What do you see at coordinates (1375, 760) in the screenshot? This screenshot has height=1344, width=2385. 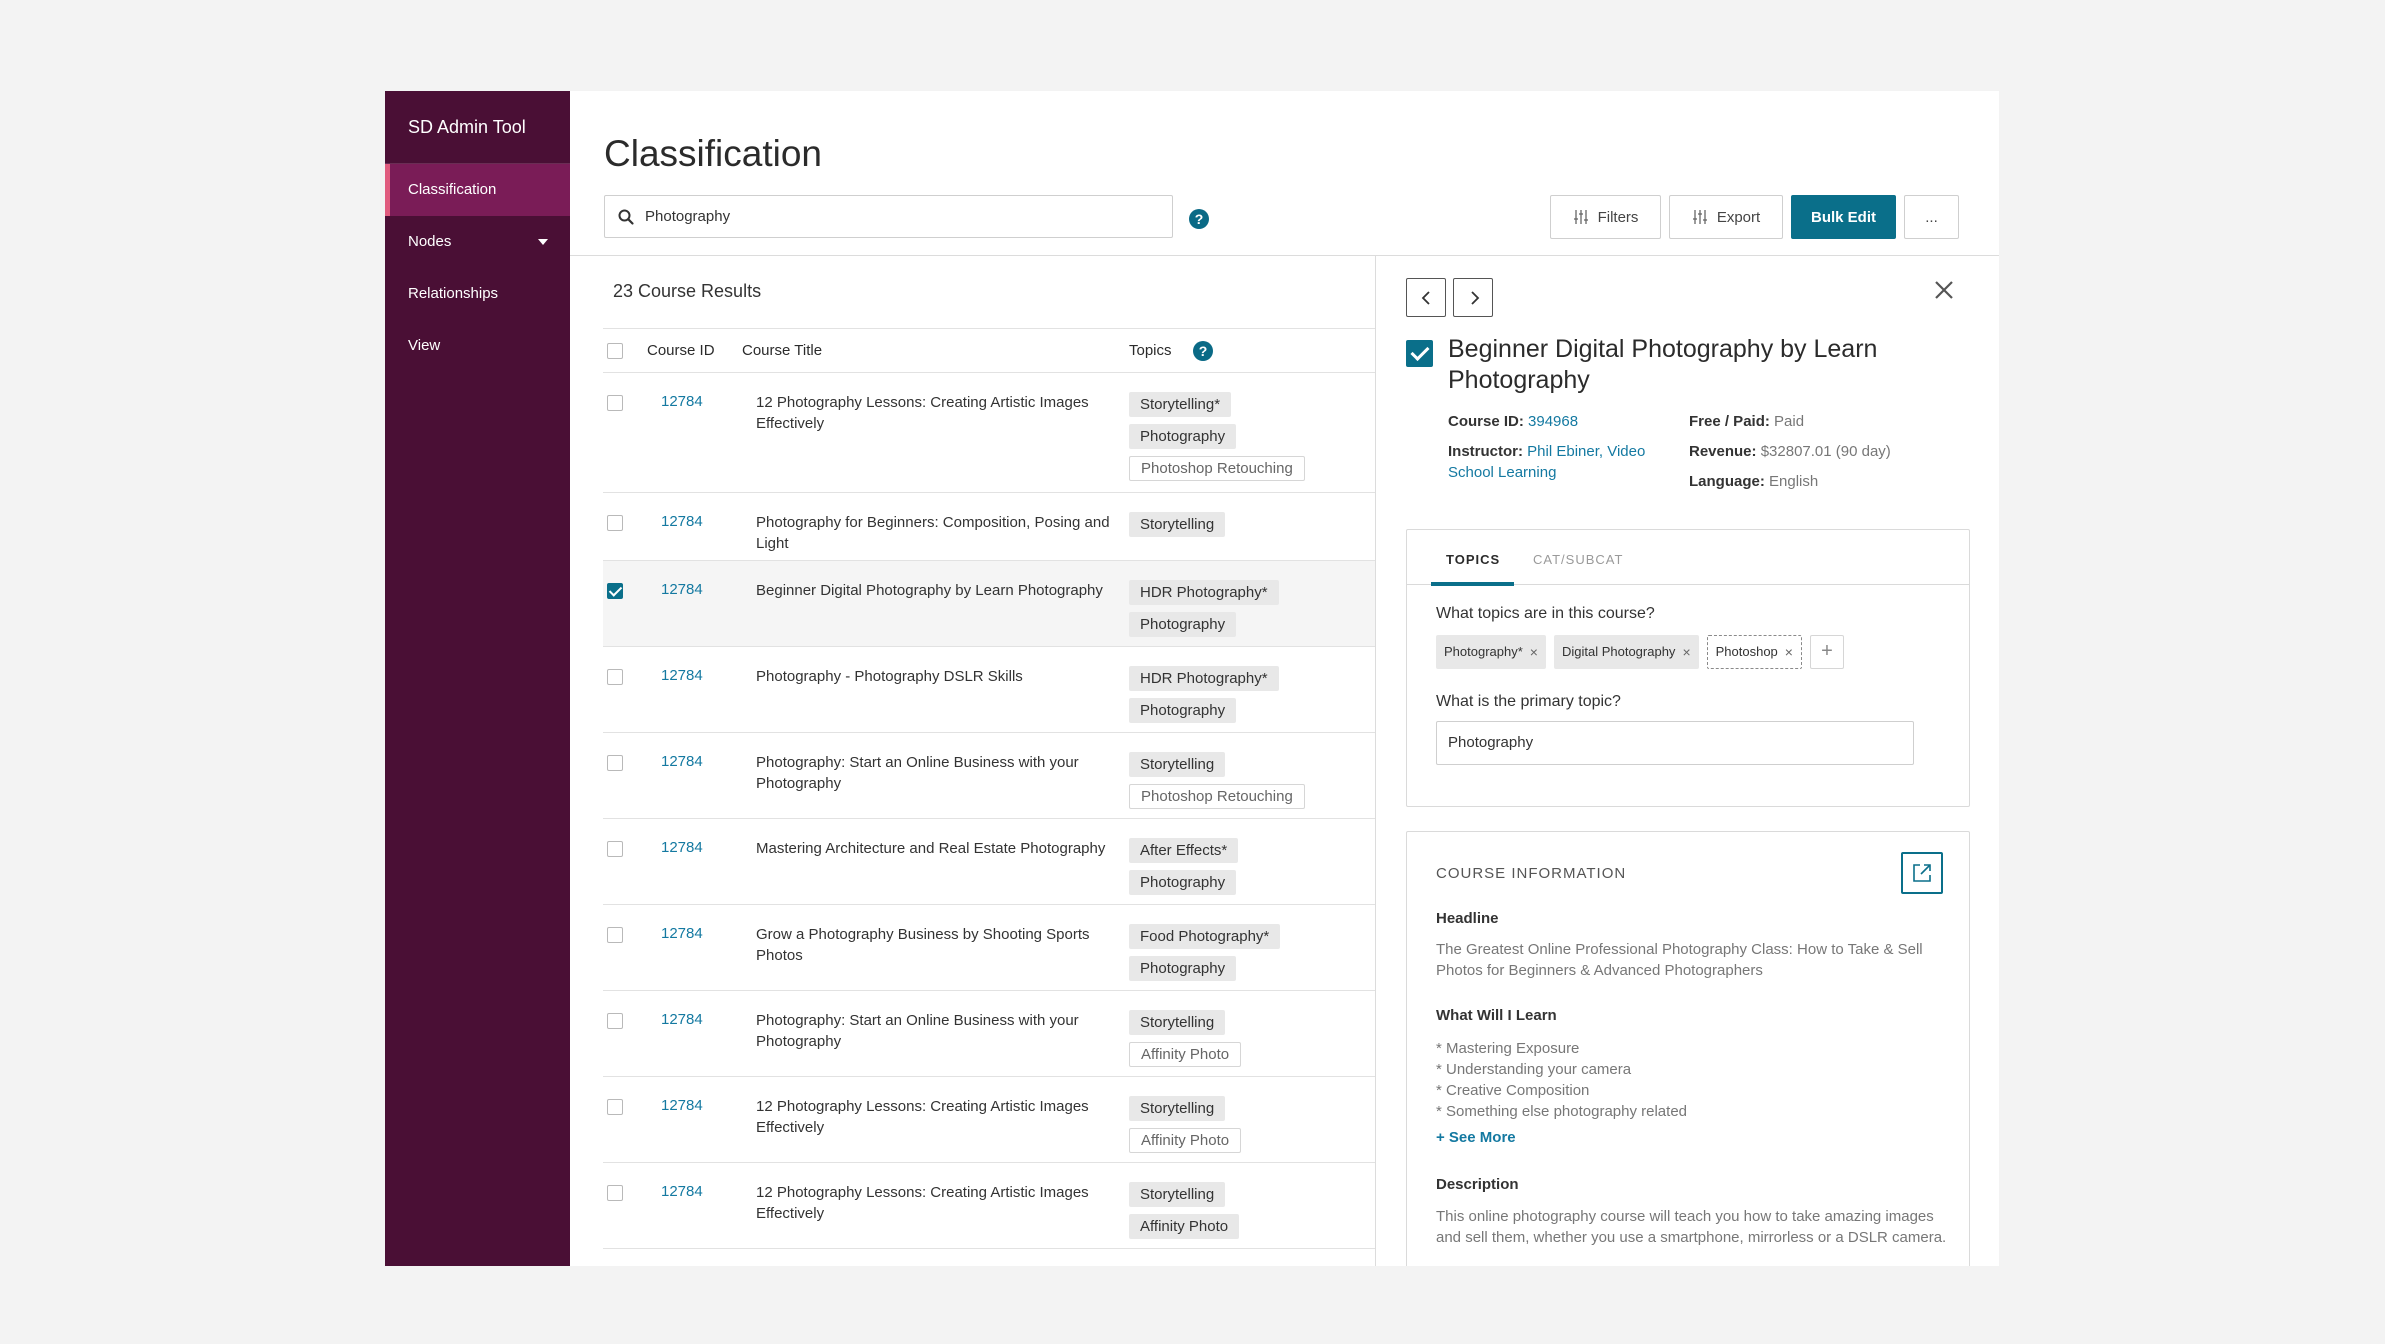 I see `panel-divider` at bounding box center [1375, 760].